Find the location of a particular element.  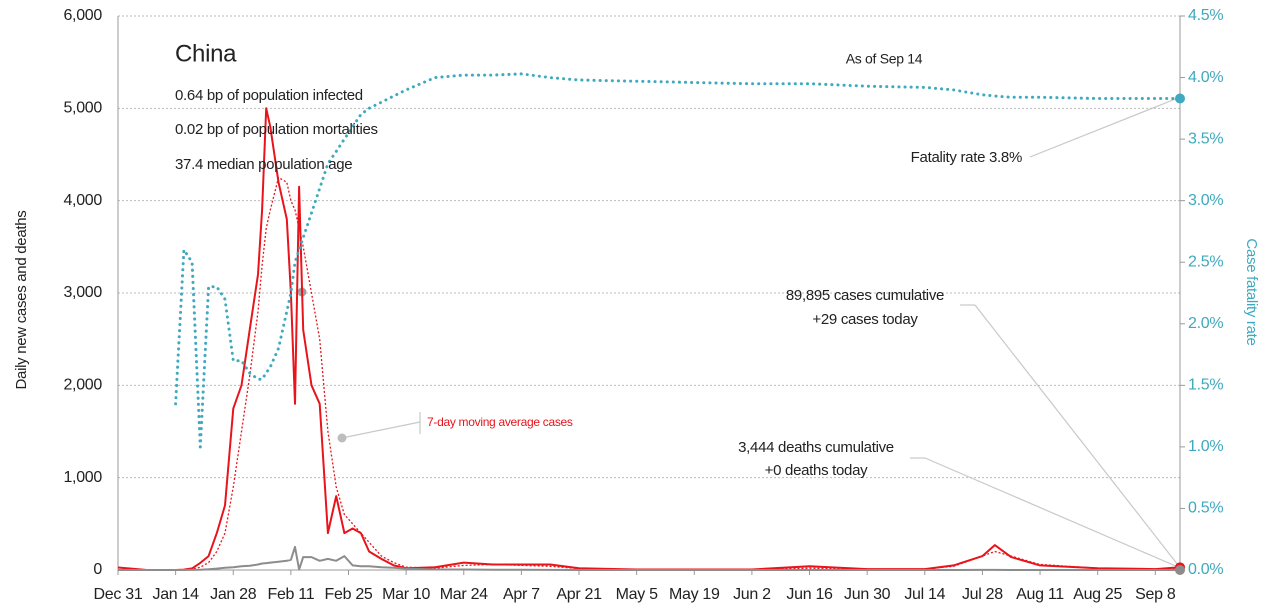

y2-tick-label: 3.5% is located at coordinates (1205, 138).